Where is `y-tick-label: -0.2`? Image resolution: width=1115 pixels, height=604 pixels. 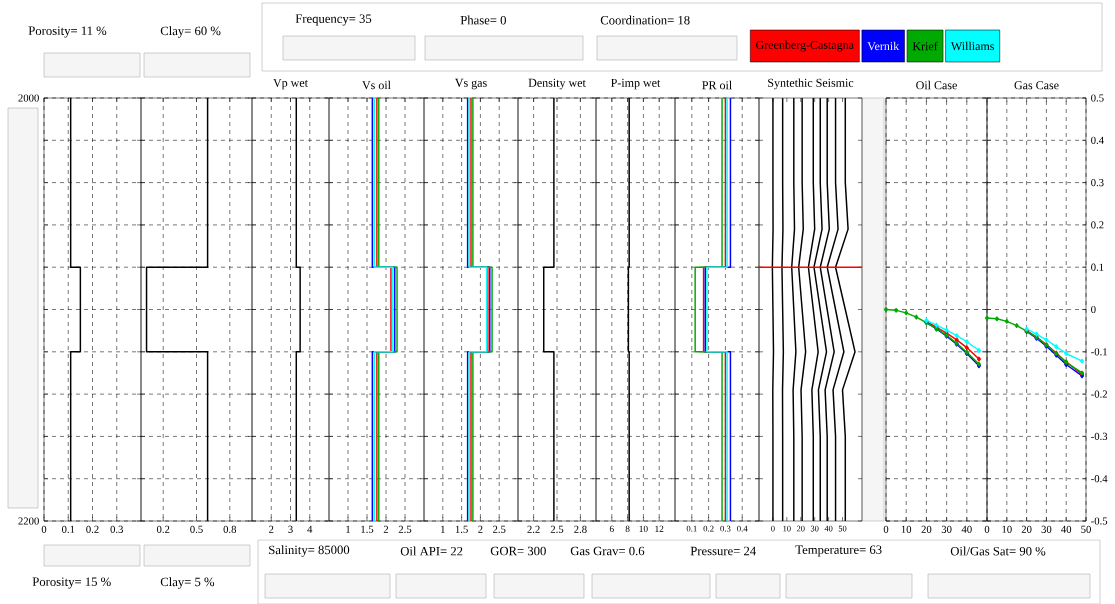 y-tick-label: -0.2 is located at coordinates (1099, 394).